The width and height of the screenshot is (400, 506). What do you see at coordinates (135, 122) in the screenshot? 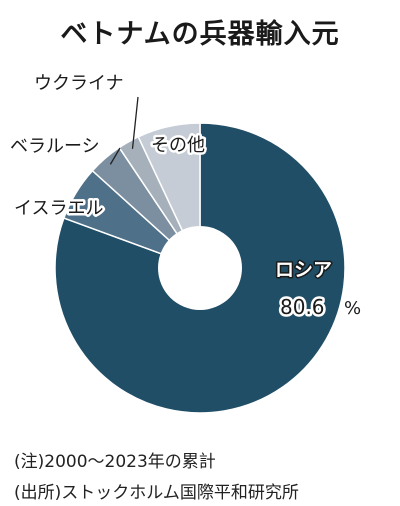
I see `leader-ukraine` at bounding box center [135, 122].